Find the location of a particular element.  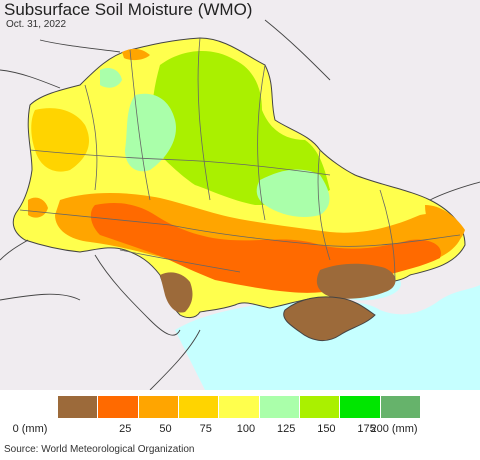

legend-tick-label: 75 is located at coordinates (205, 429).